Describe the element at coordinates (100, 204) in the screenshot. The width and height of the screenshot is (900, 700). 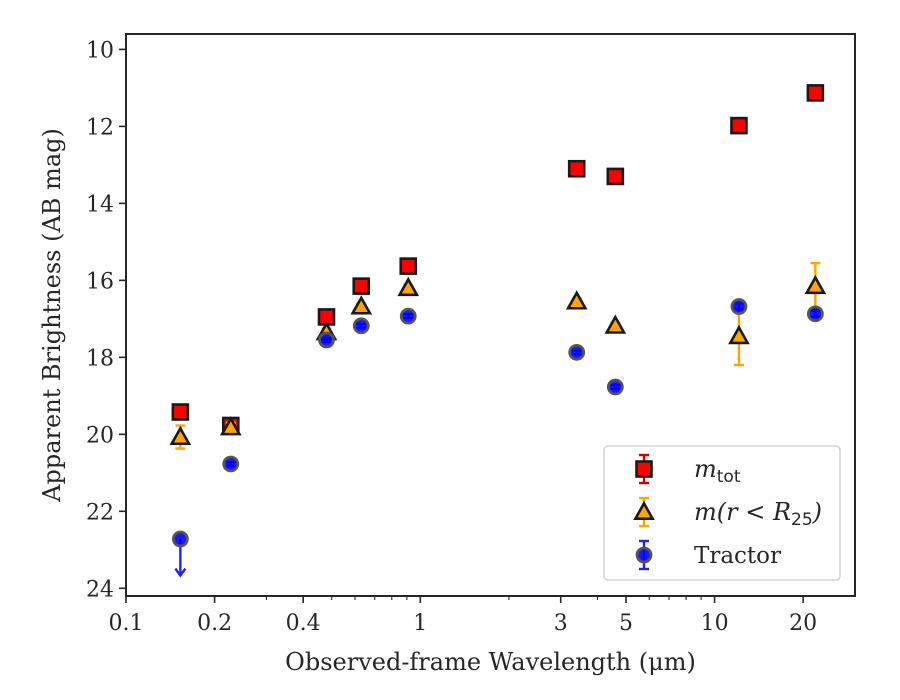
I see `y-tick-label: 14` at that location.